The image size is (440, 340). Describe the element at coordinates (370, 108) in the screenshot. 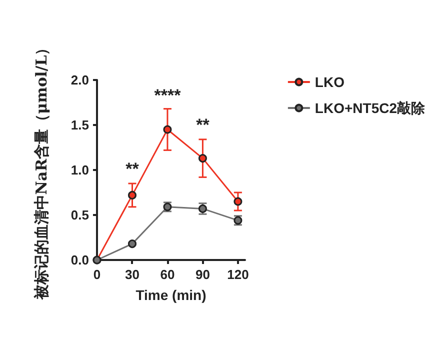

I see `legend-label: LKO+NT5C2敲除` at that location.